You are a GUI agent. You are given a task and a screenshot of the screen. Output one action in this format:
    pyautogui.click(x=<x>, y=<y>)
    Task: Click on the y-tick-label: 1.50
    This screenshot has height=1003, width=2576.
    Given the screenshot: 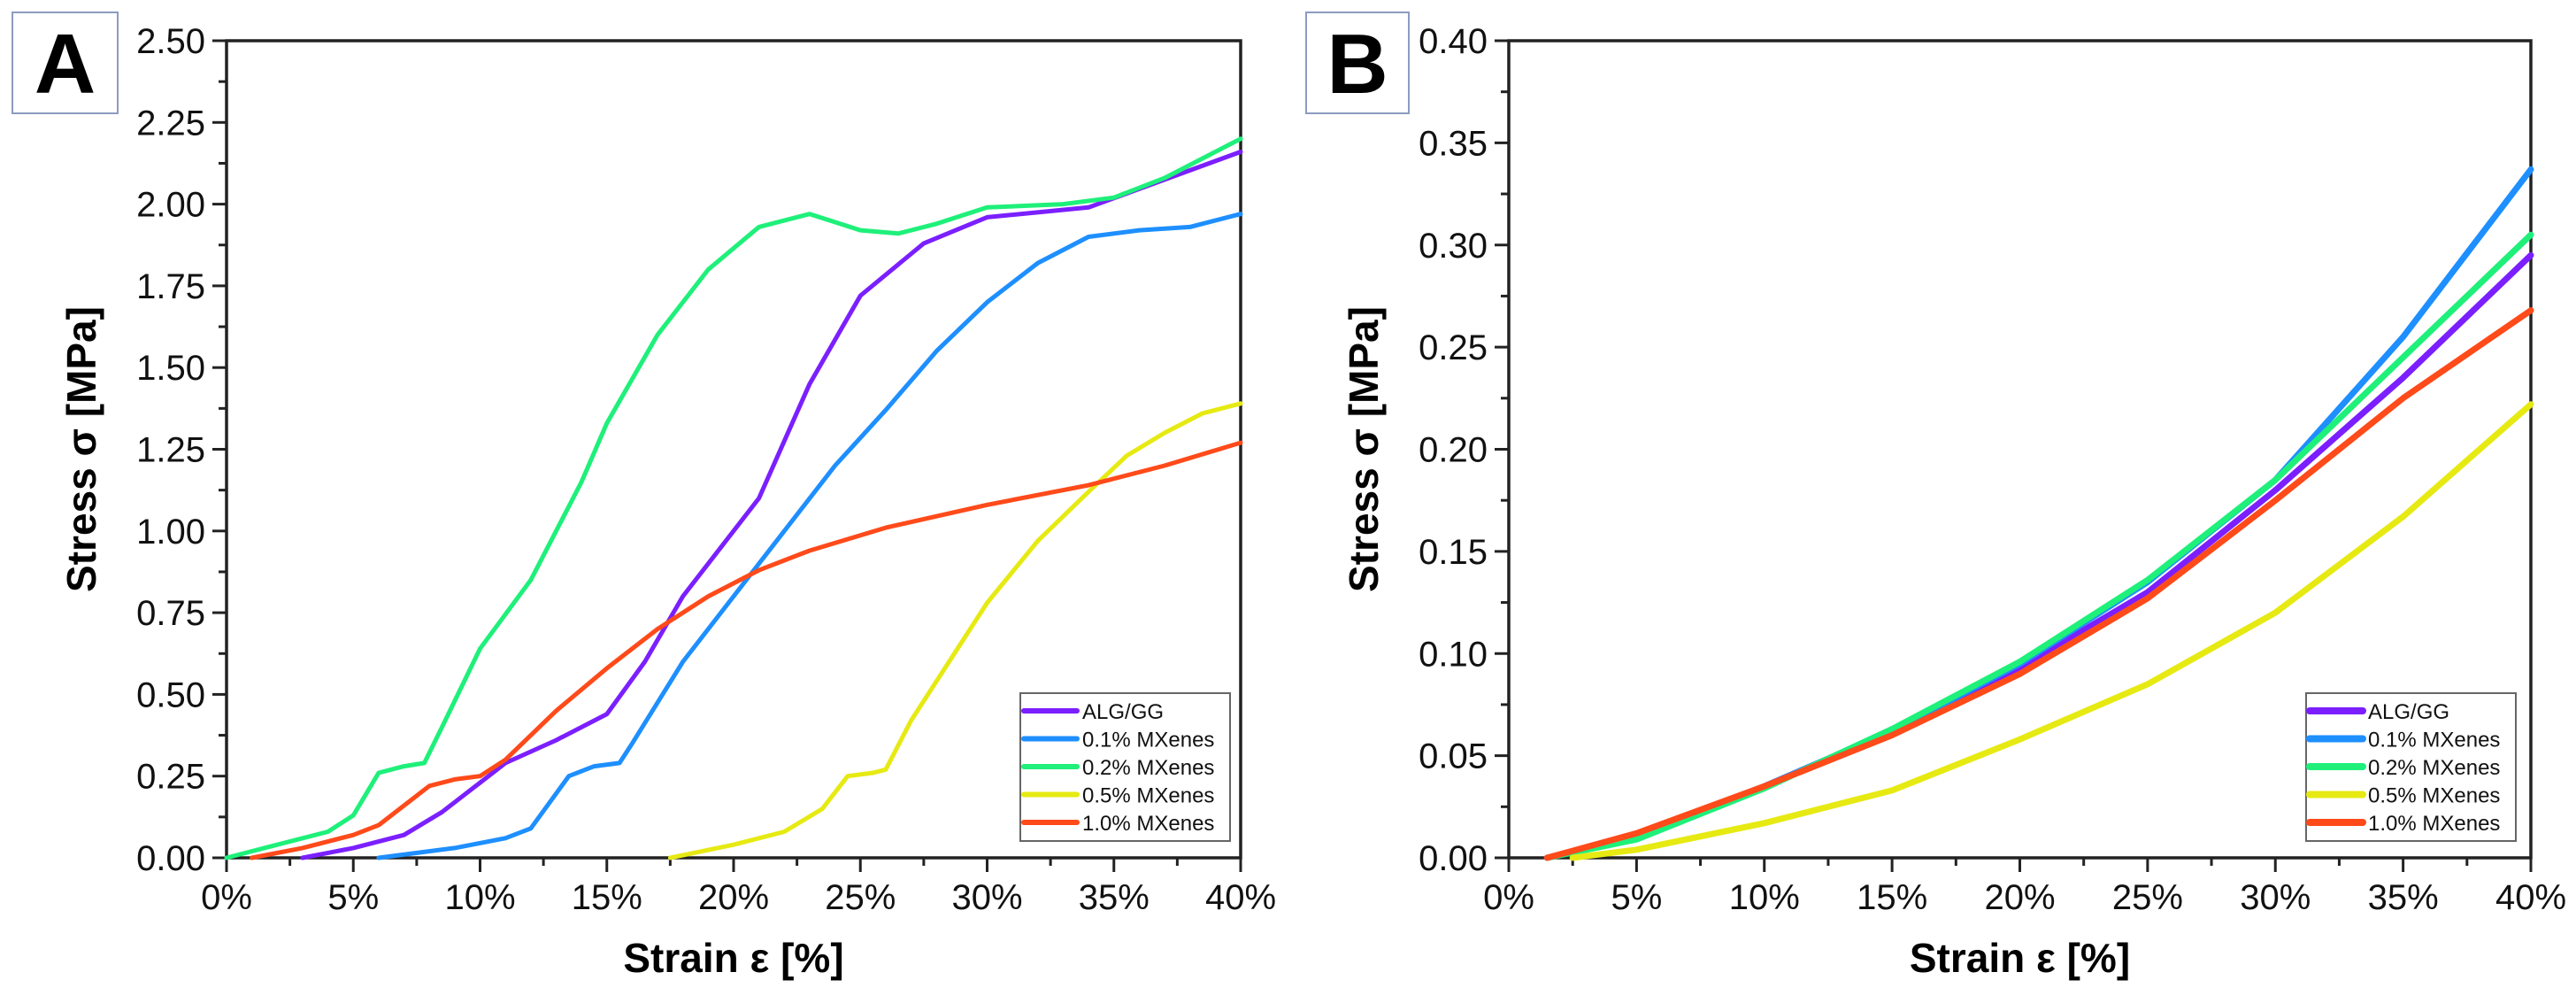 What is the action you would take?
    pyautogui.click(x=170, y=368)
    